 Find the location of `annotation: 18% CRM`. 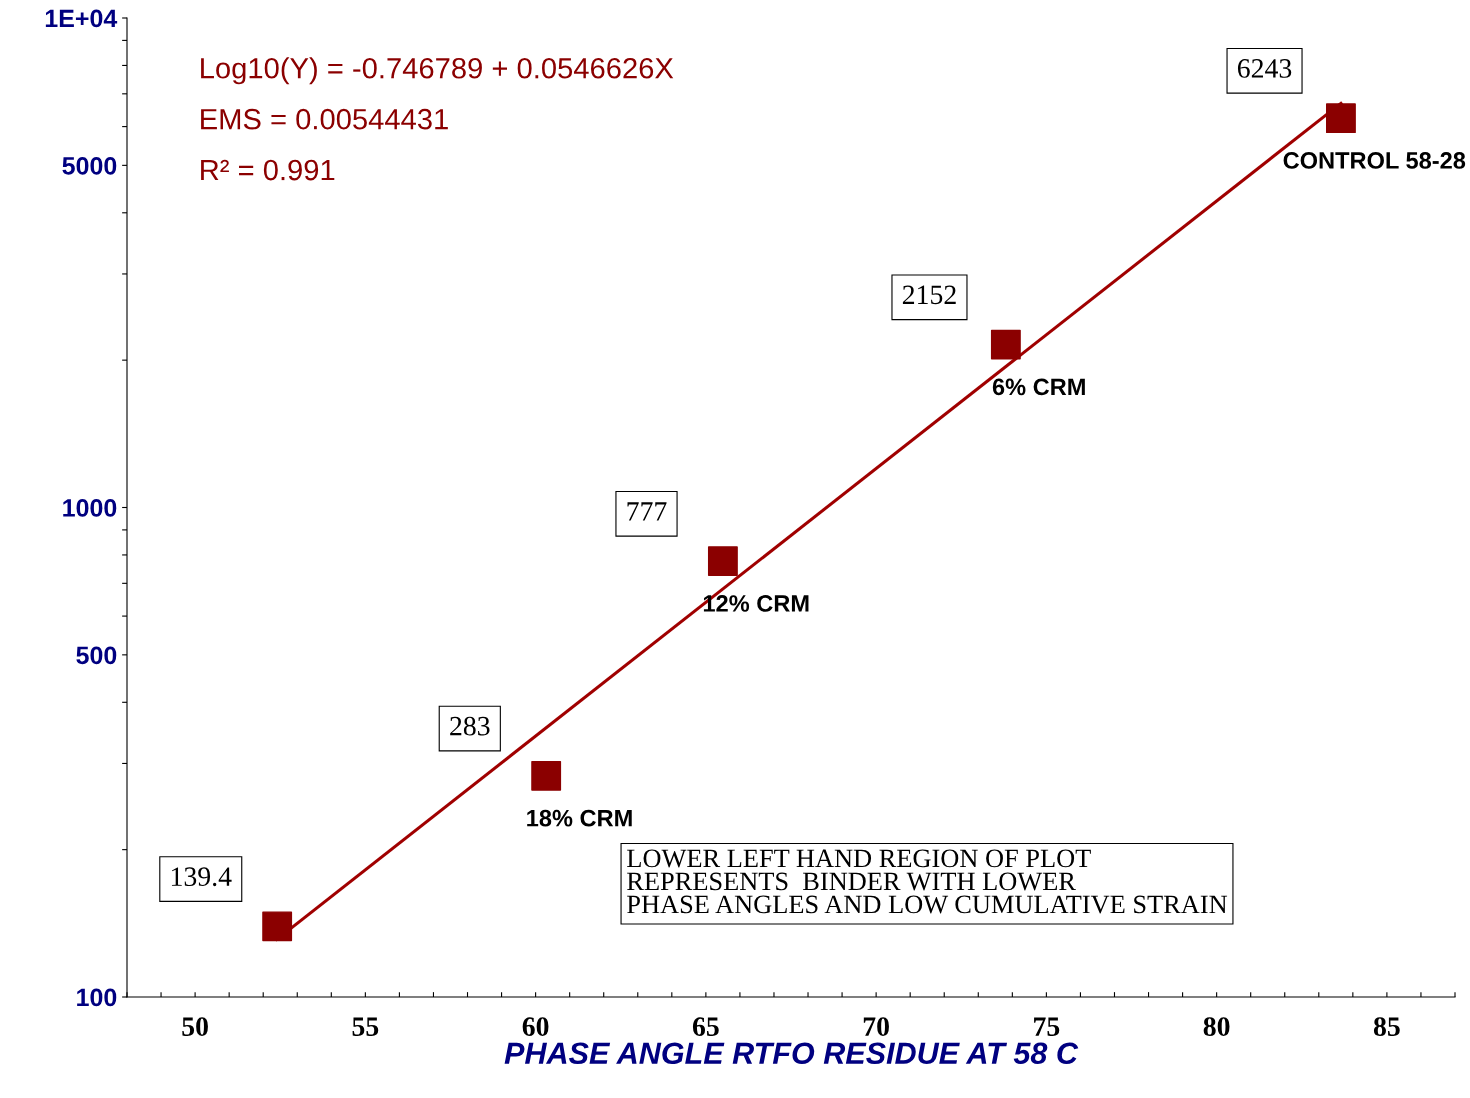

annotation: 18% CRM is located at coordinates (579, 818).